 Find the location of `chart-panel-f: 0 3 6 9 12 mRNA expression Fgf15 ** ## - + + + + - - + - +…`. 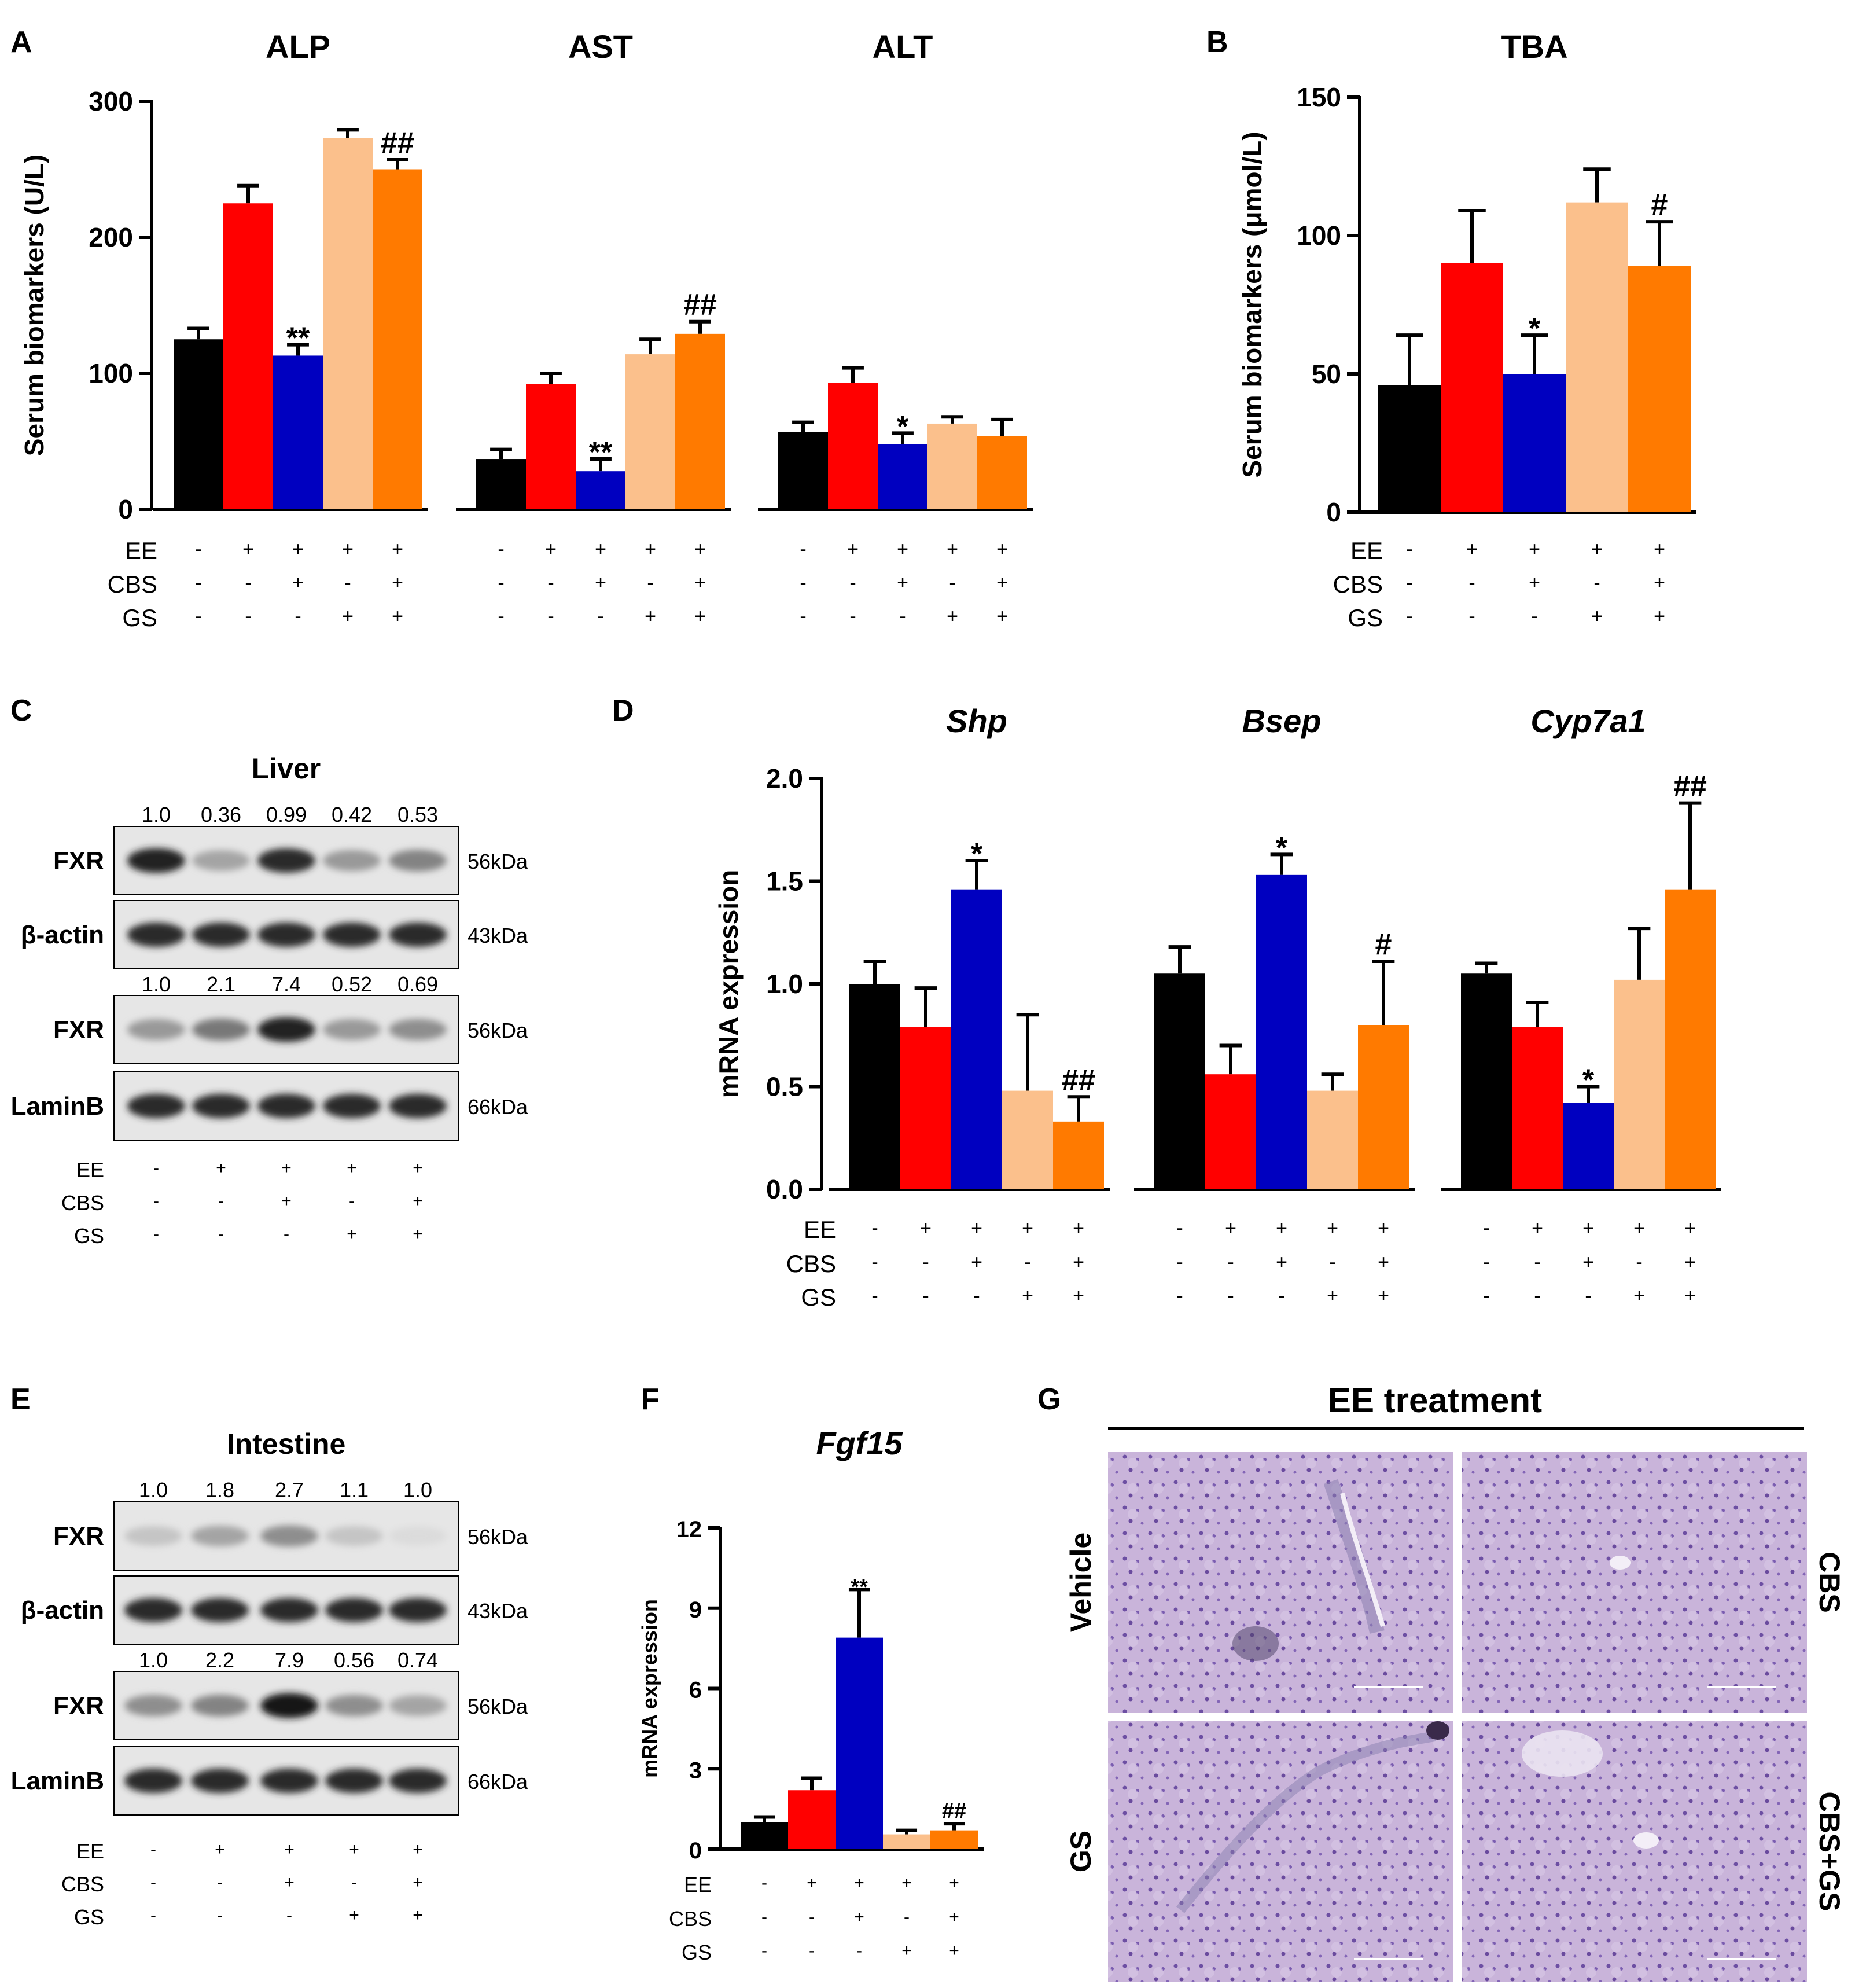

chart-panel-f: 0 3 6 9 12 mRNA expression Fgf15 ** ## - + + + + - - + - +… is located at coordinates (811, 1694).